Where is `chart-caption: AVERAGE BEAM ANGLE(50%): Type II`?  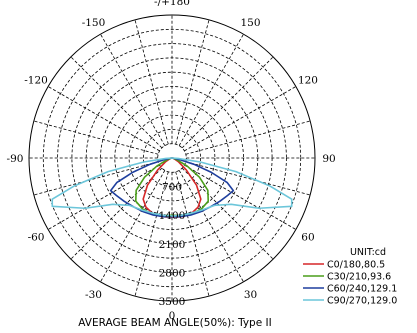 chart-caption: AVERAGE BEAM ANGLE(50%): Type II is located at coordinates (174, 323).